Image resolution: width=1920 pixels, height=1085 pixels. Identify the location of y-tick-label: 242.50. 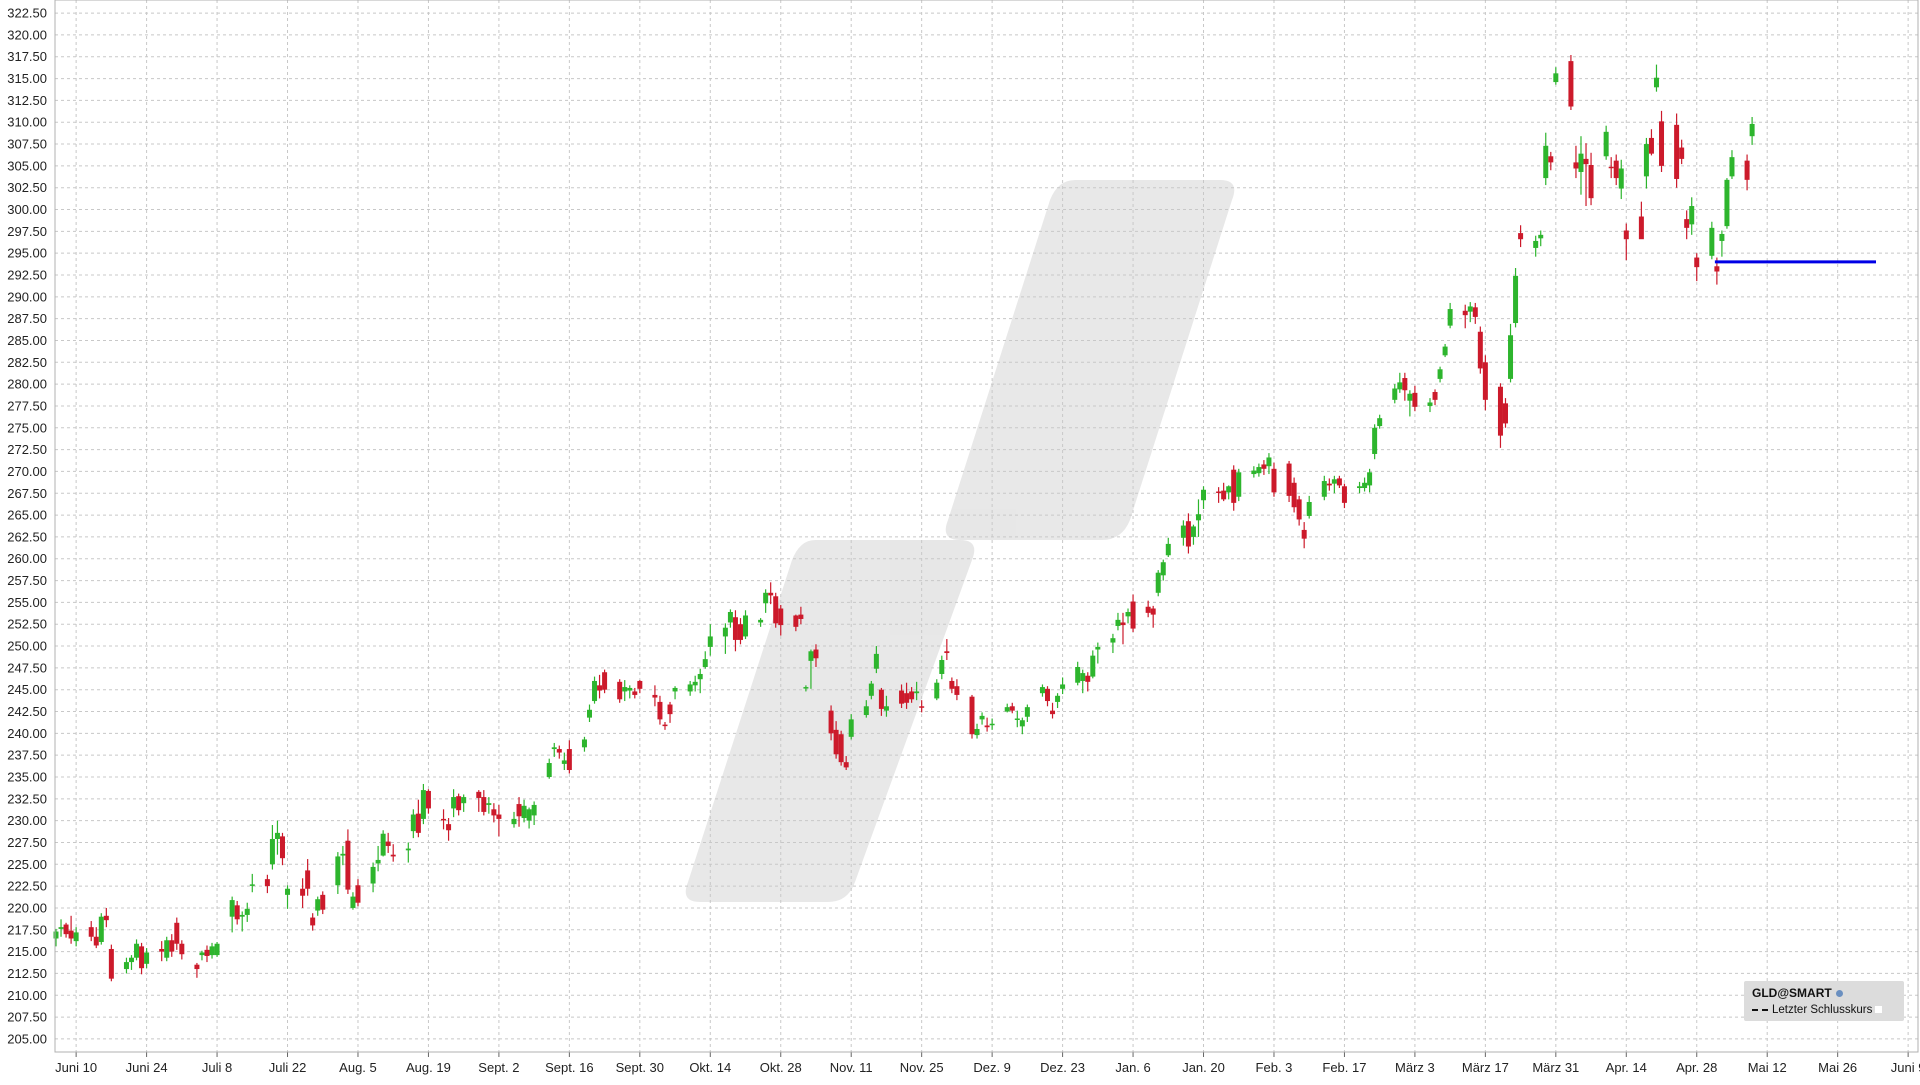
(27, 711).